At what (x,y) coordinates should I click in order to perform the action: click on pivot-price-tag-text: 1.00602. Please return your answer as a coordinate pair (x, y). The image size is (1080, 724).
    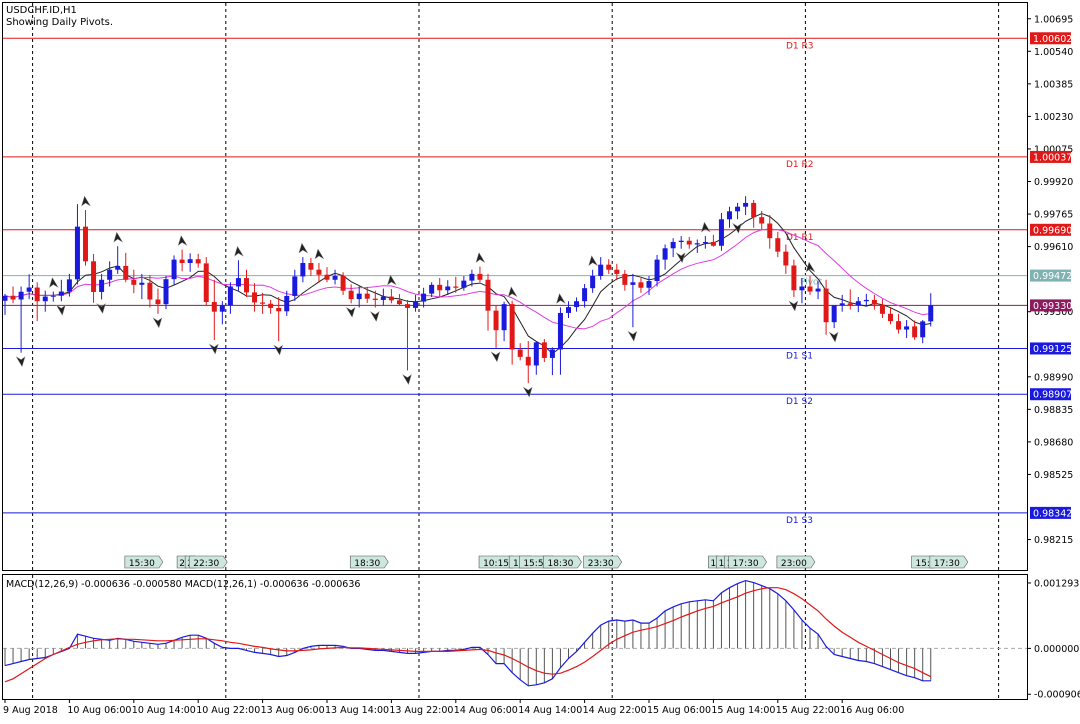
    Looking at the image, I should click on (1052, 39).